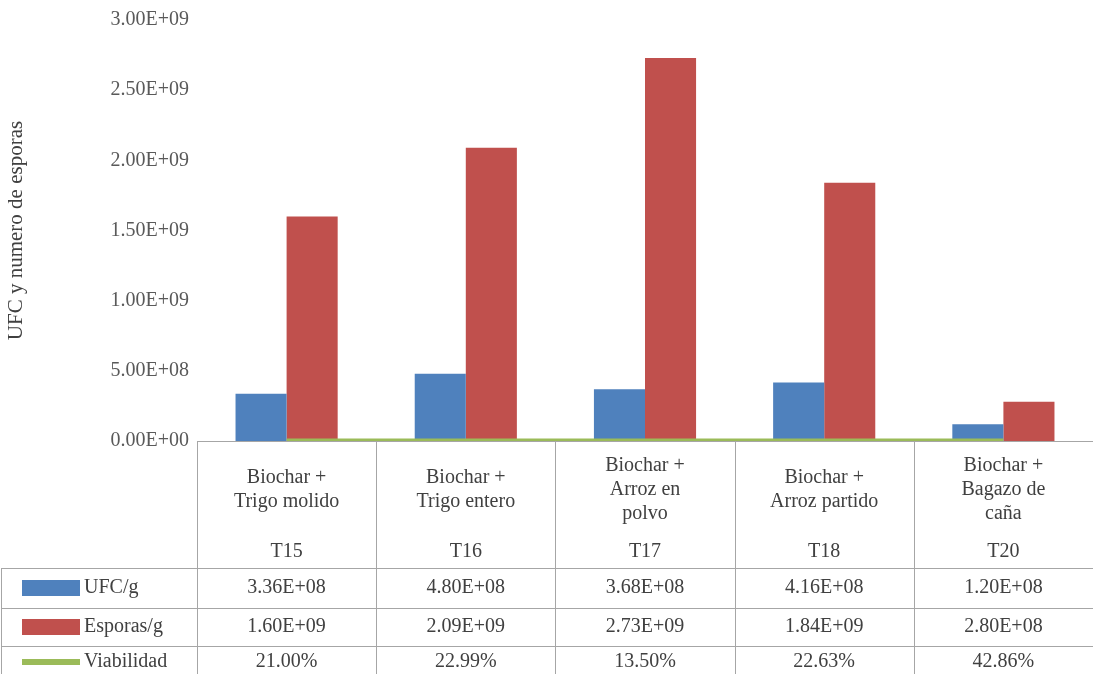 The image size is (1093, 674). What do you see at coordinates (1003, 488) in the screenshot?
I see `x-tick-label: Biochar + Bagazo de caña` at bounding box center [1003, 488].